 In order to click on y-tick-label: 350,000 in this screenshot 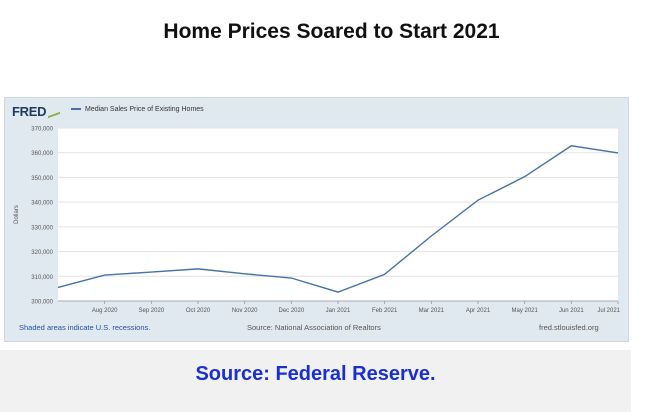, I will do `click(42, 179)`.